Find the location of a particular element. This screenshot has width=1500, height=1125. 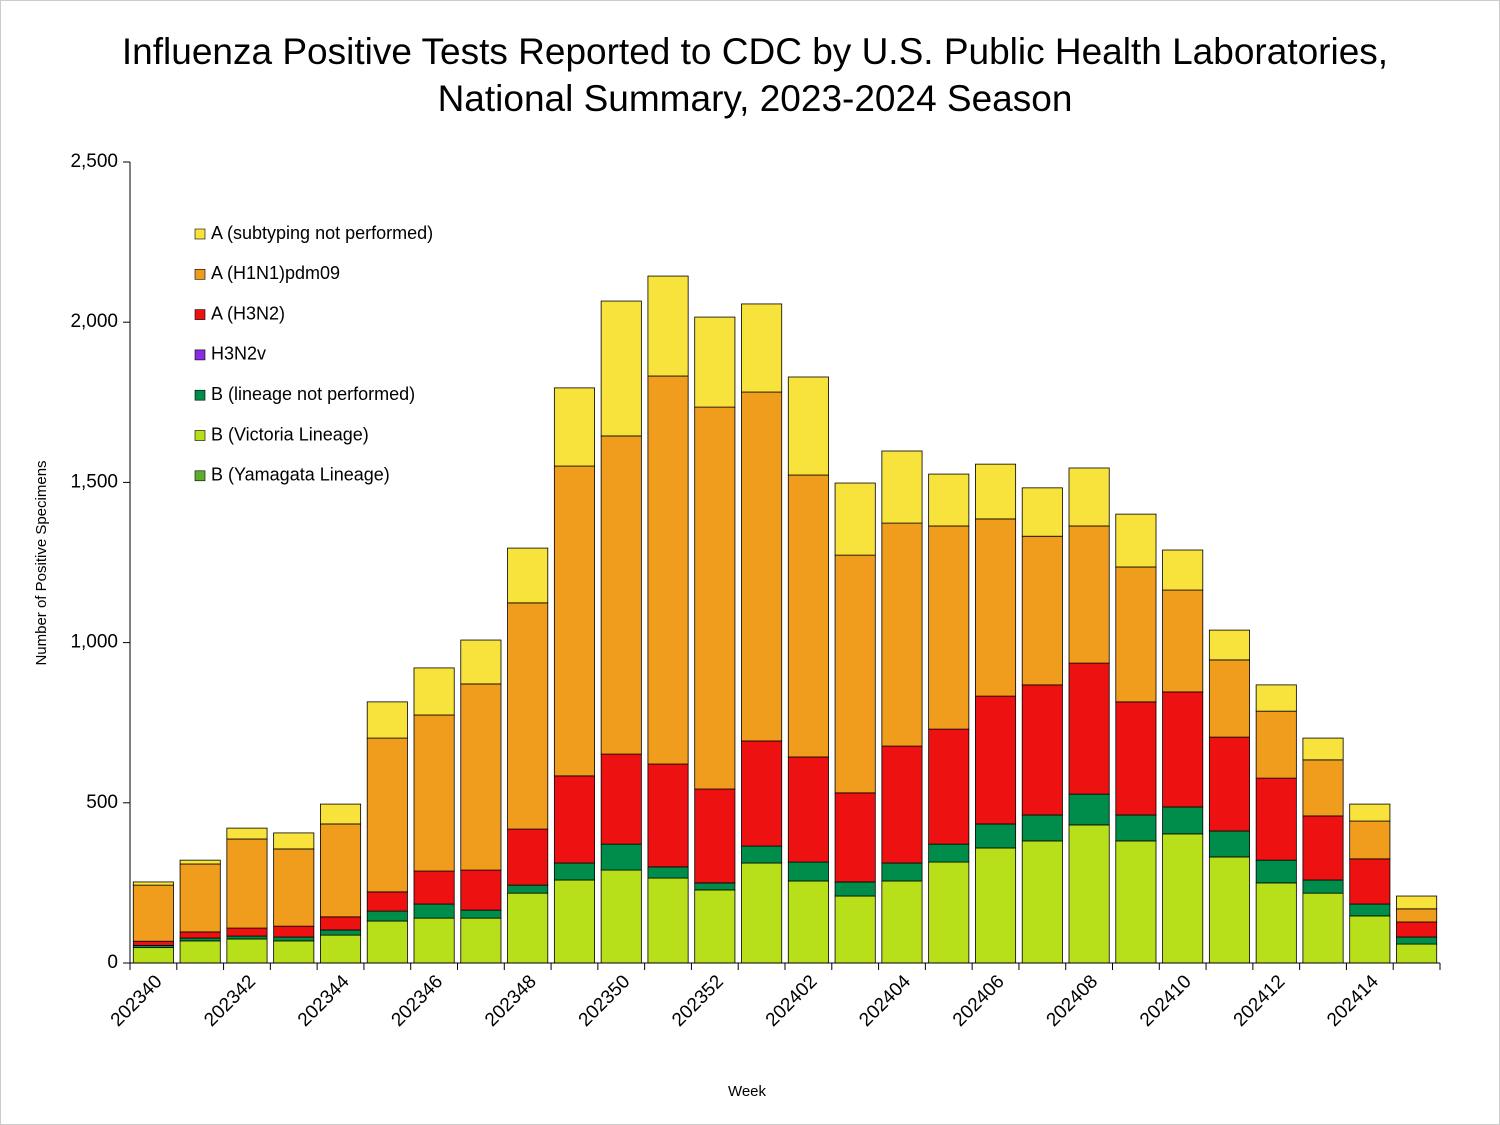

legend-label: B (Yamagata Lineage) is located at coordinates (300, 475).